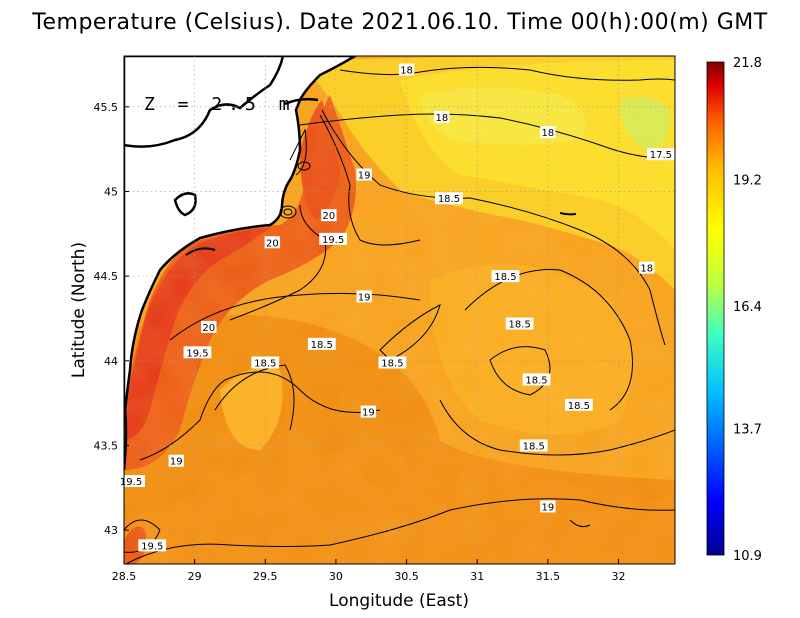 The image size is (800, 618). I want to click on colorbar-tick-label: 21.8, so click(747, 63).